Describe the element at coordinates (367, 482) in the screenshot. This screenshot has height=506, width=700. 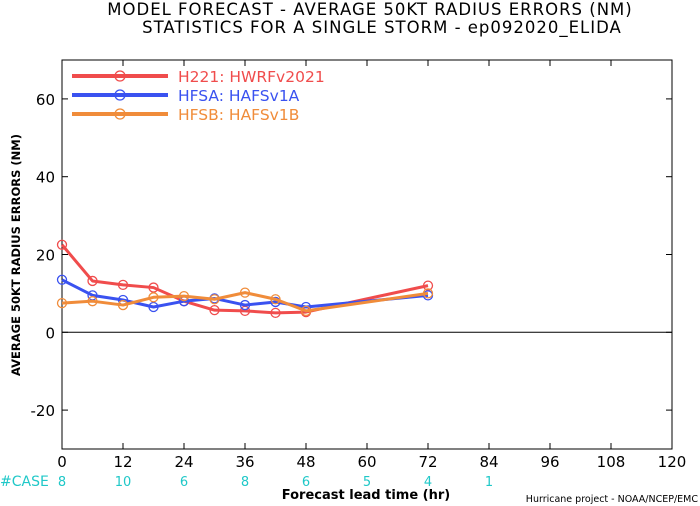
I see `case-count: 5` at that location.